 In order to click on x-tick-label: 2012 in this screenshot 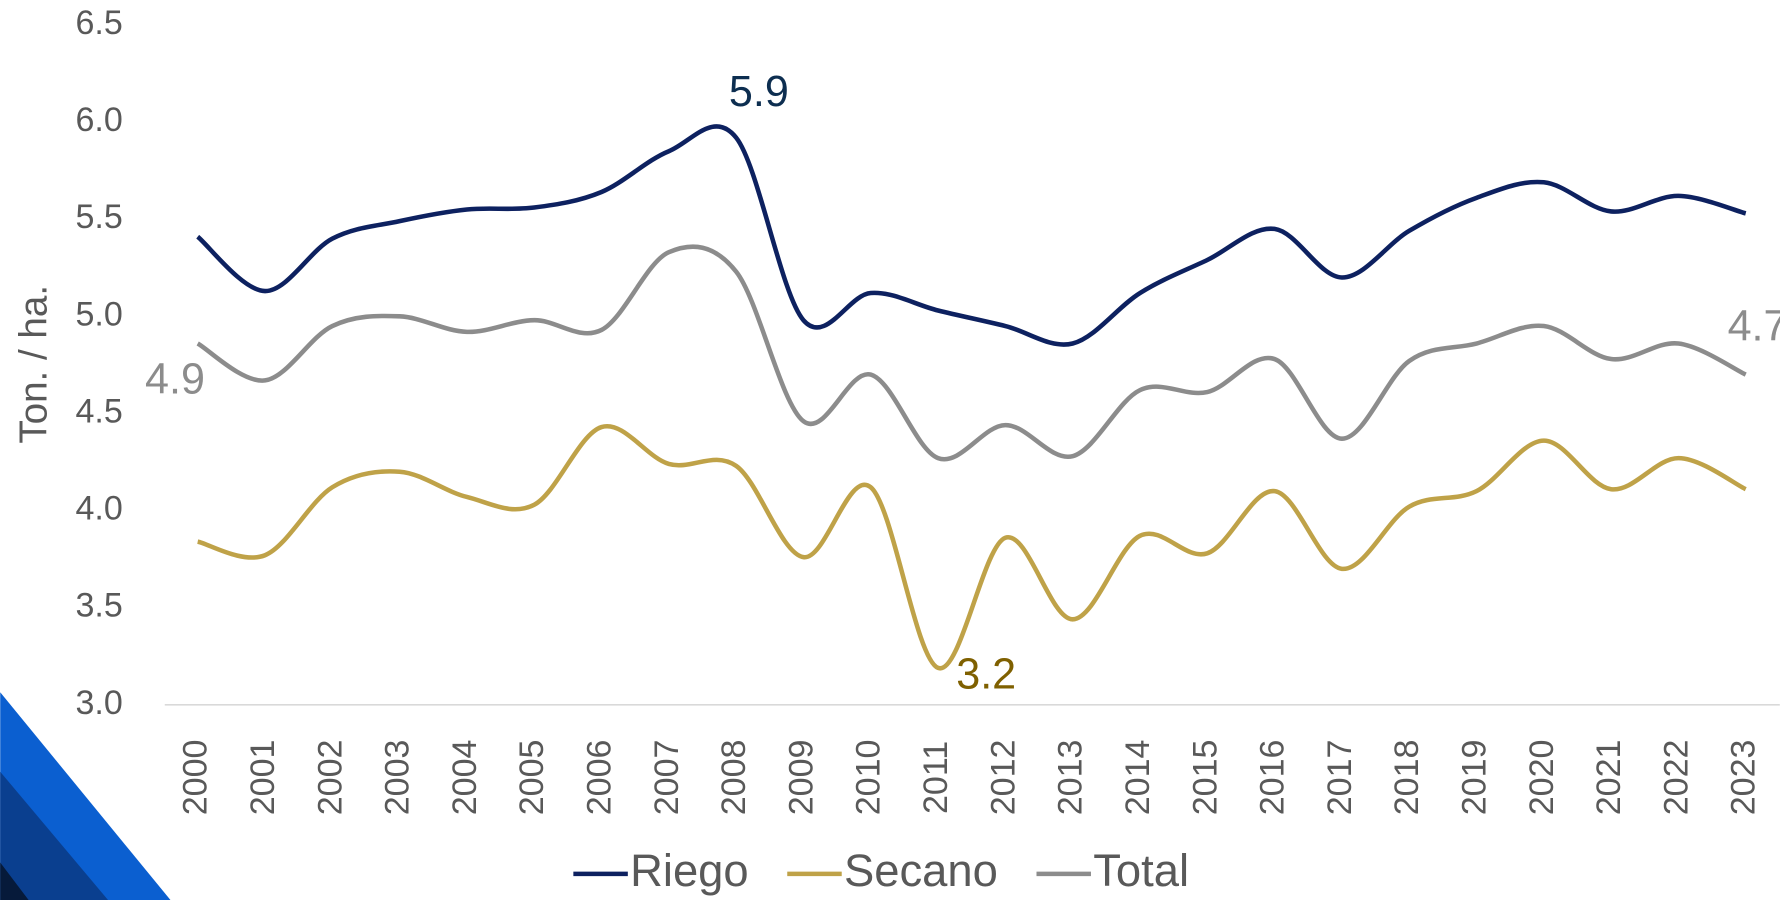, I will do `click(1003, 778)`.